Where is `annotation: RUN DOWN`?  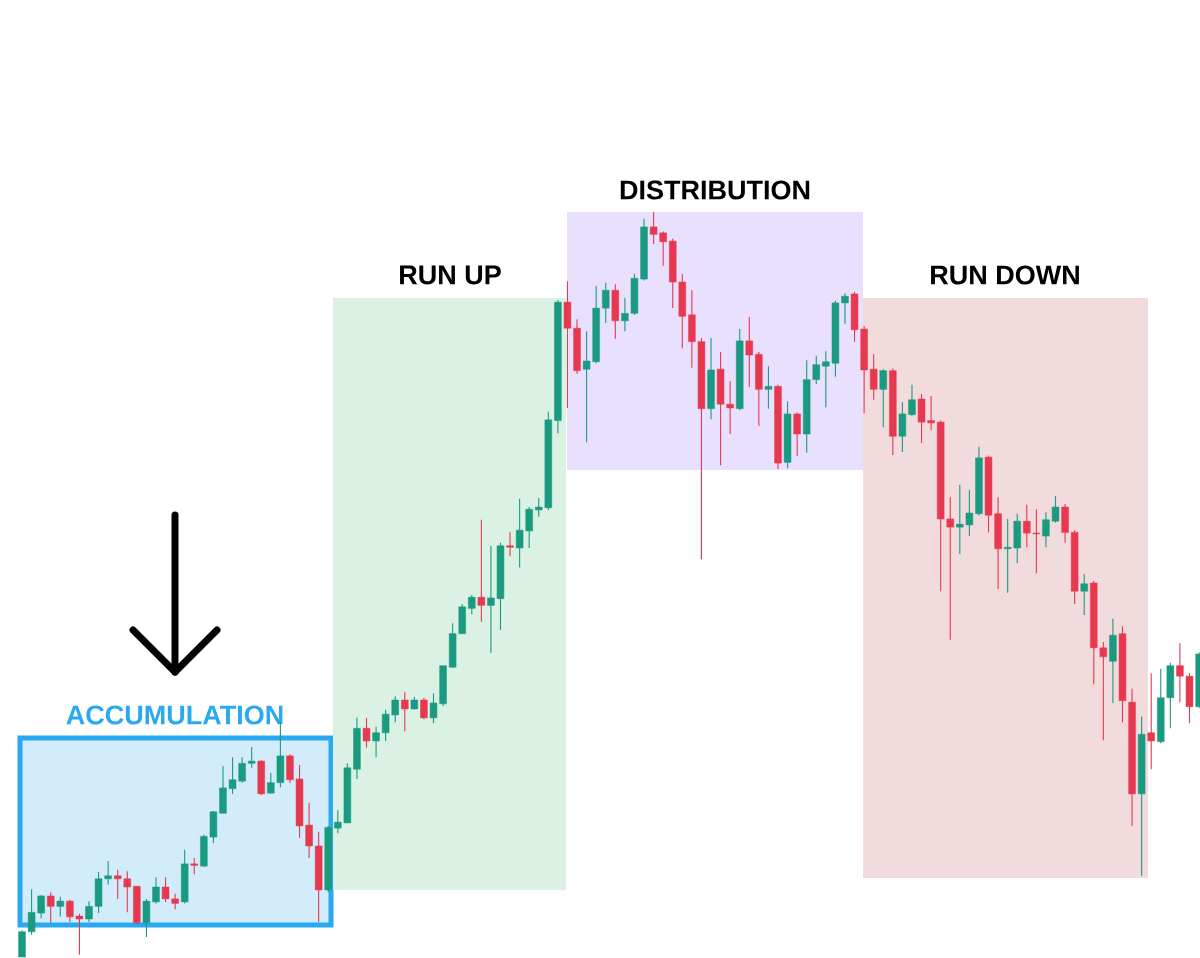 annotation: RUN DOWN is located at coordinates (1005, 275).